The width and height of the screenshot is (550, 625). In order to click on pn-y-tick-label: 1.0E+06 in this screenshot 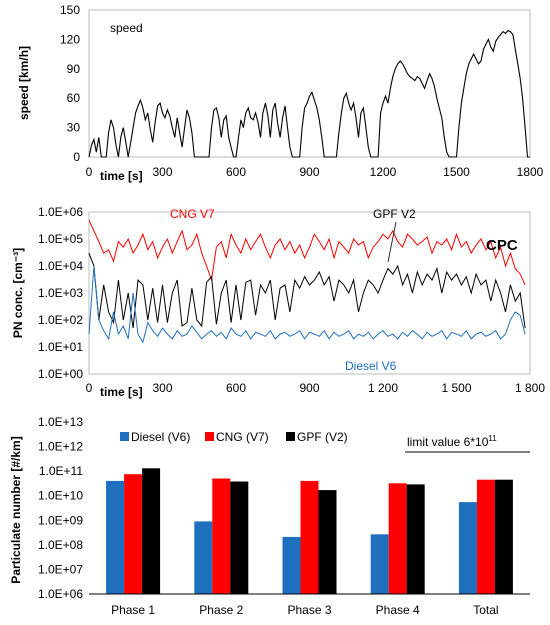, I will do `click(60, 212)`.